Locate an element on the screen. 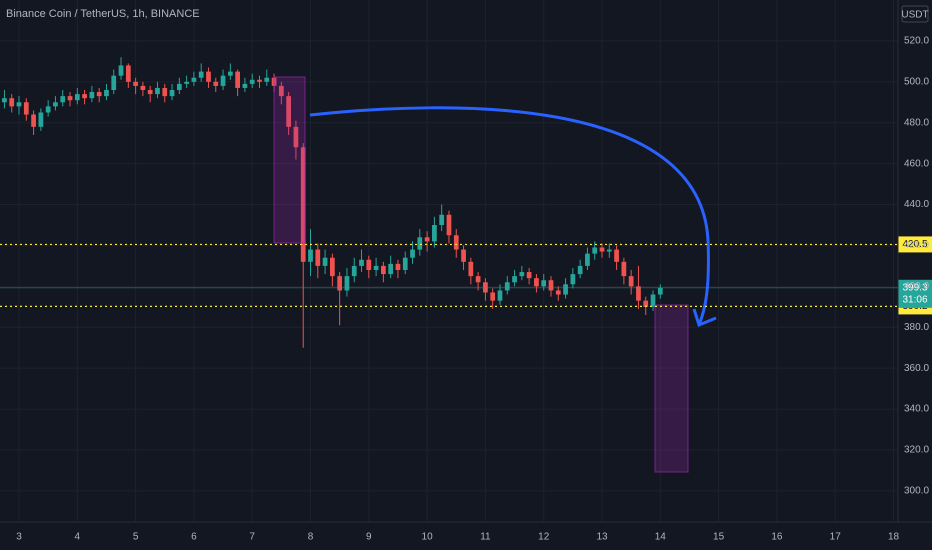  target-box is located at coordinates (671, 388).